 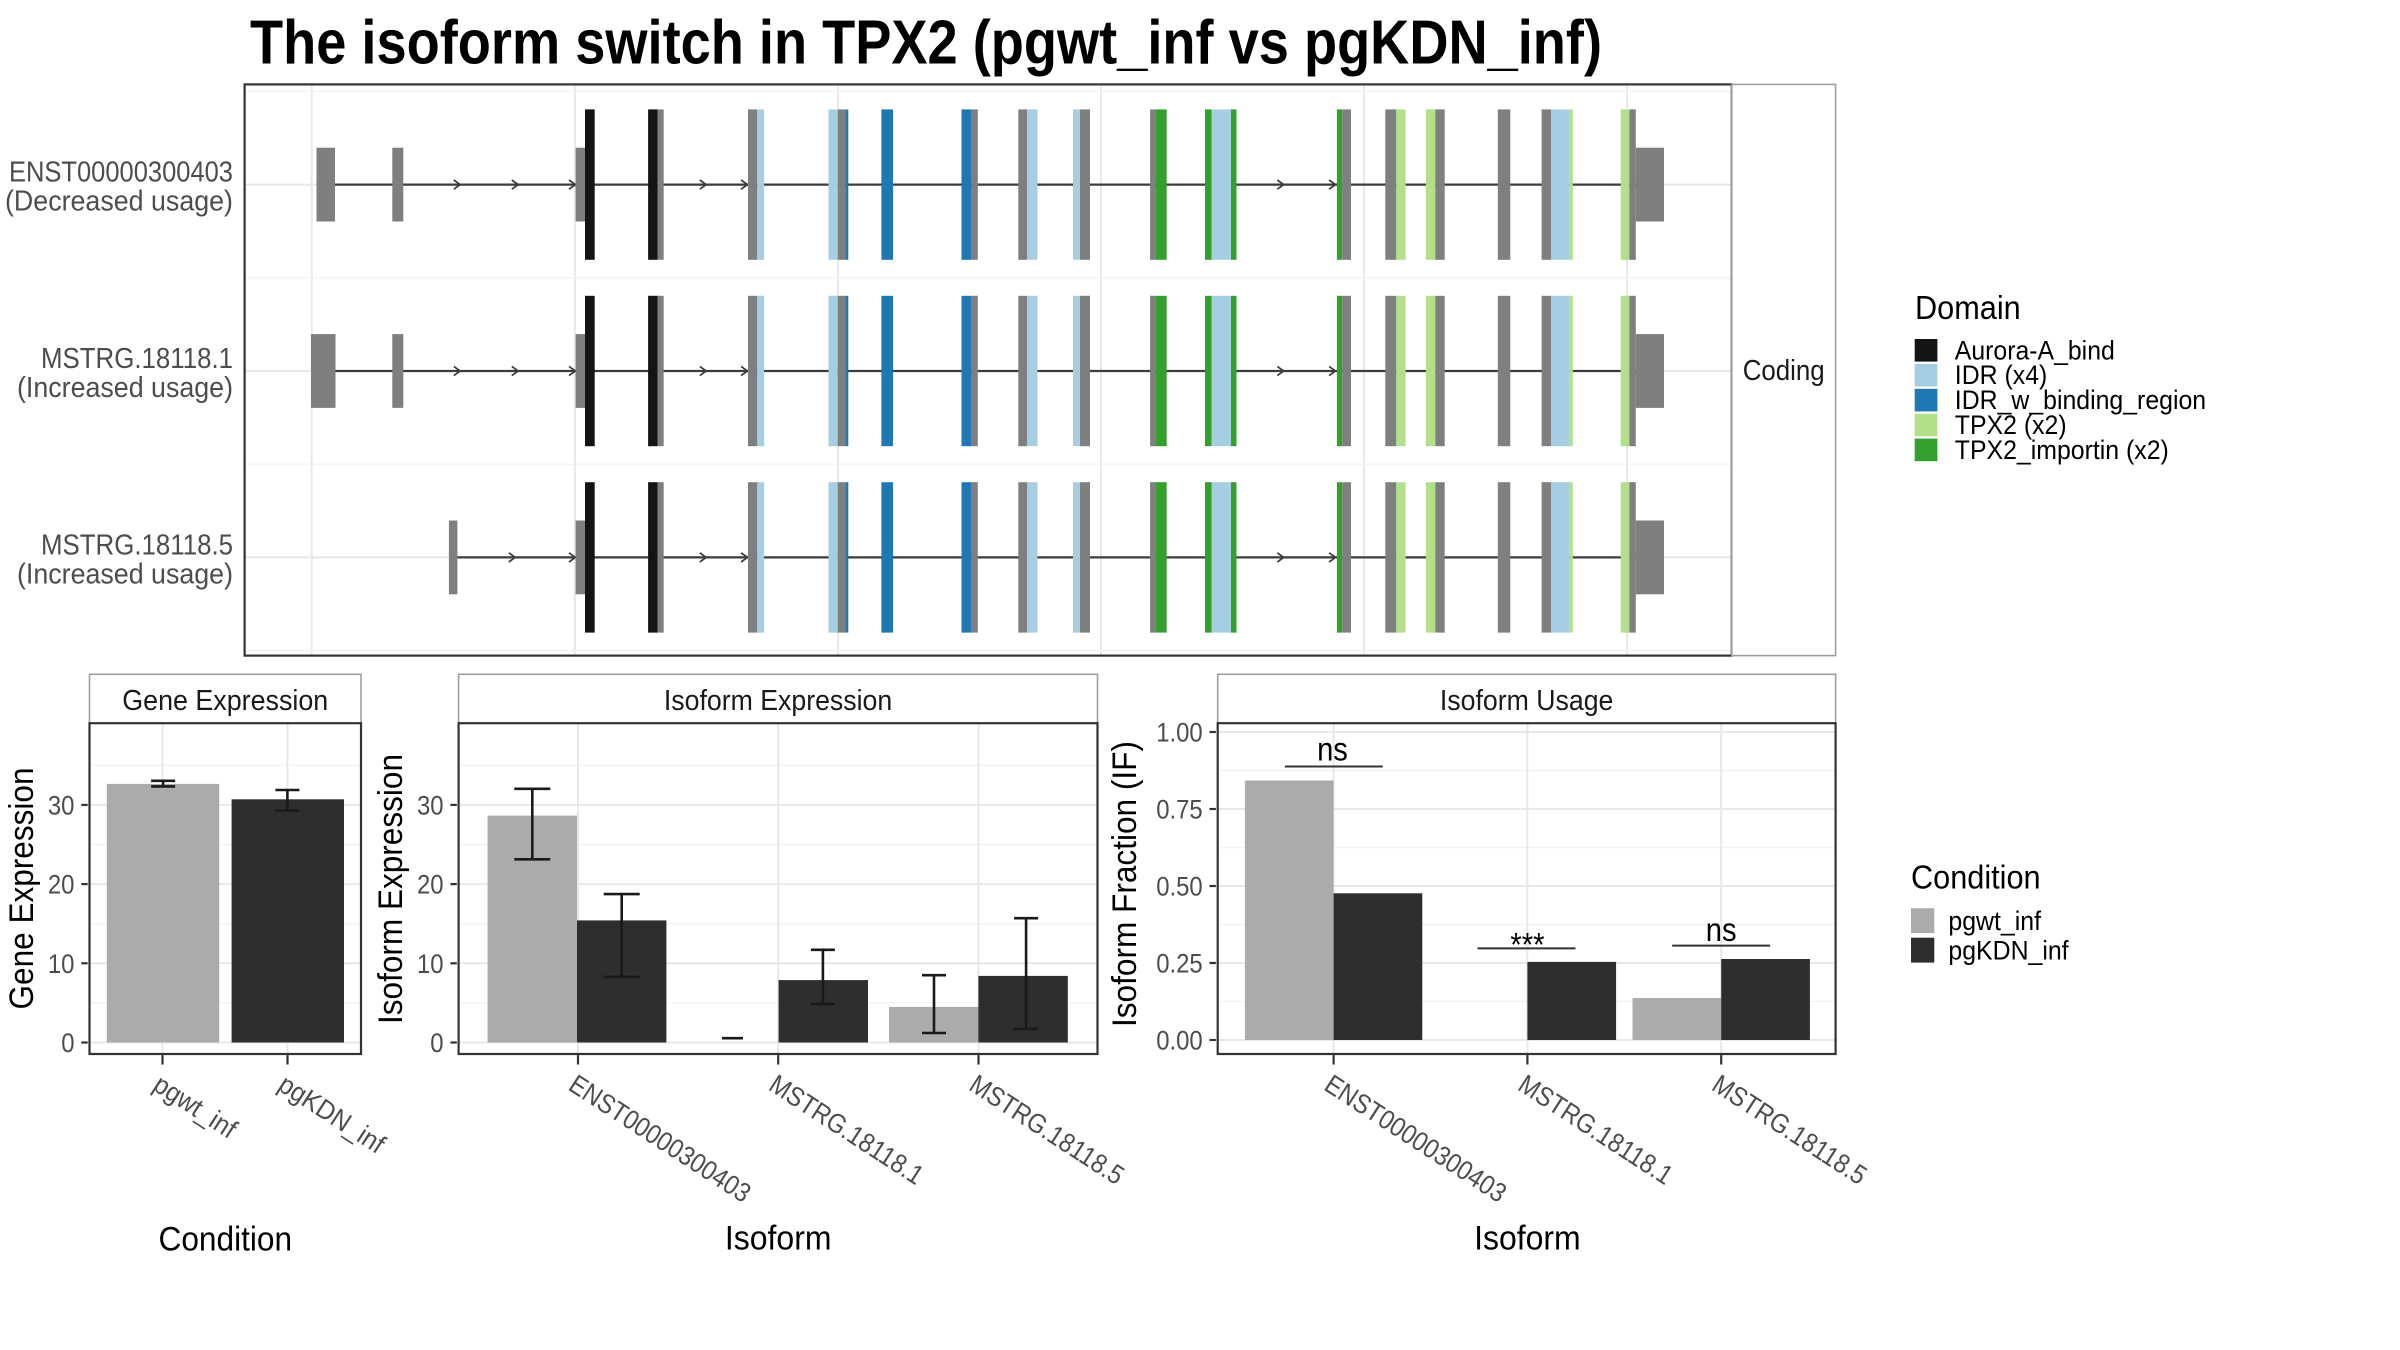 I want to click on svg-text: 0.25, so click(x=1179, y=964).